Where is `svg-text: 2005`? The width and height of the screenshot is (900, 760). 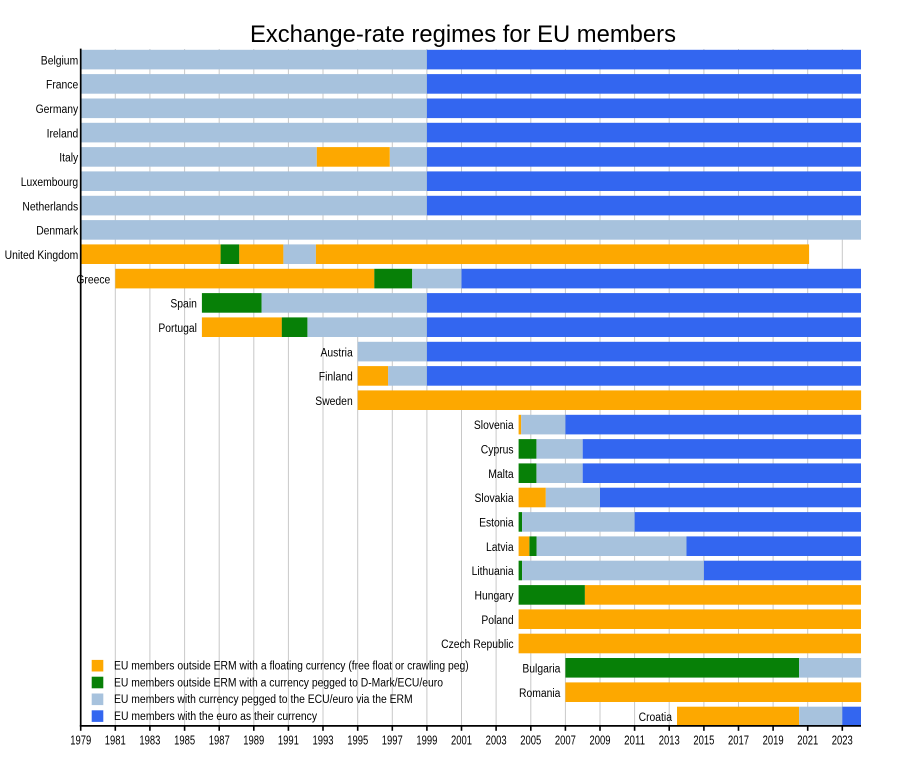 svg-text: 2005 is located at coordinates (530, 739).